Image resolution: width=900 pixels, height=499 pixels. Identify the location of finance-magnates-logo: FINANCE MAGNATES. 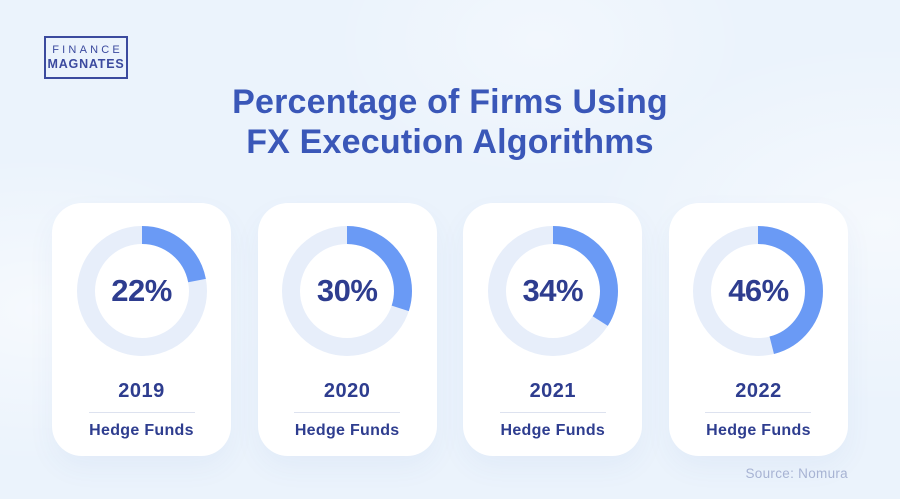
(86, 57).